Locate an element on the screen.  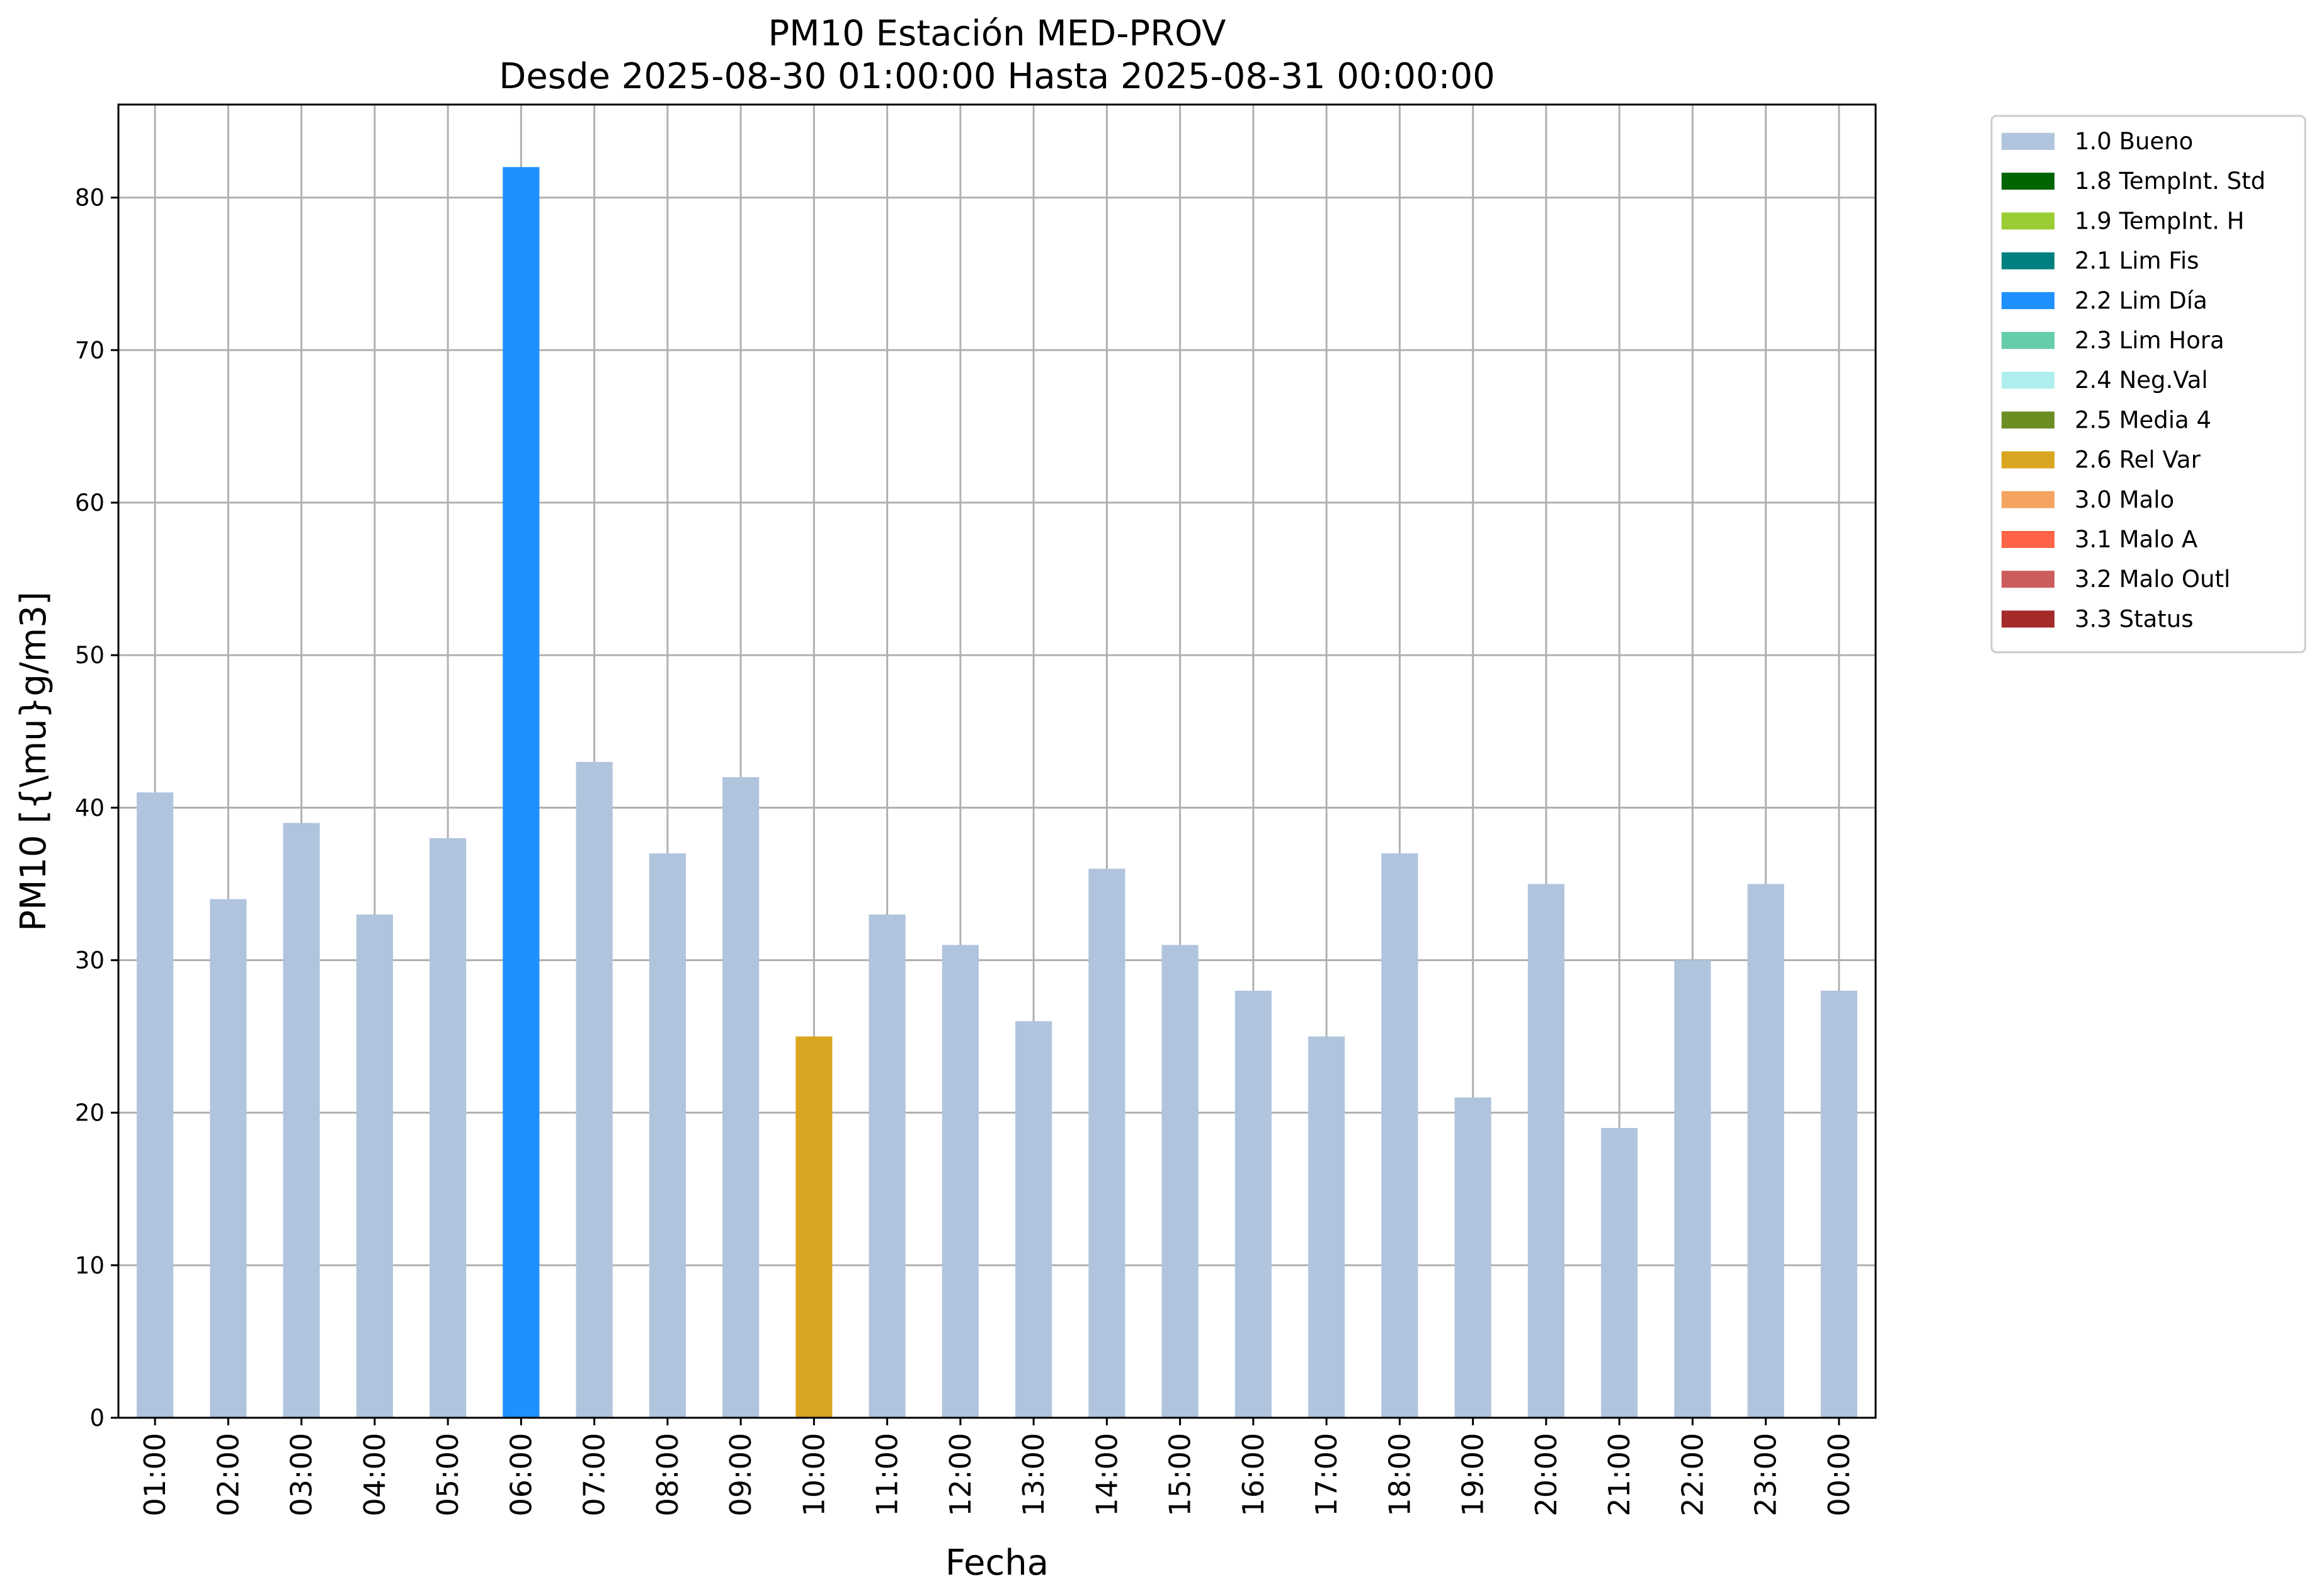
x-tick-label: 23:00 is located at coordinates (1766, 1475).